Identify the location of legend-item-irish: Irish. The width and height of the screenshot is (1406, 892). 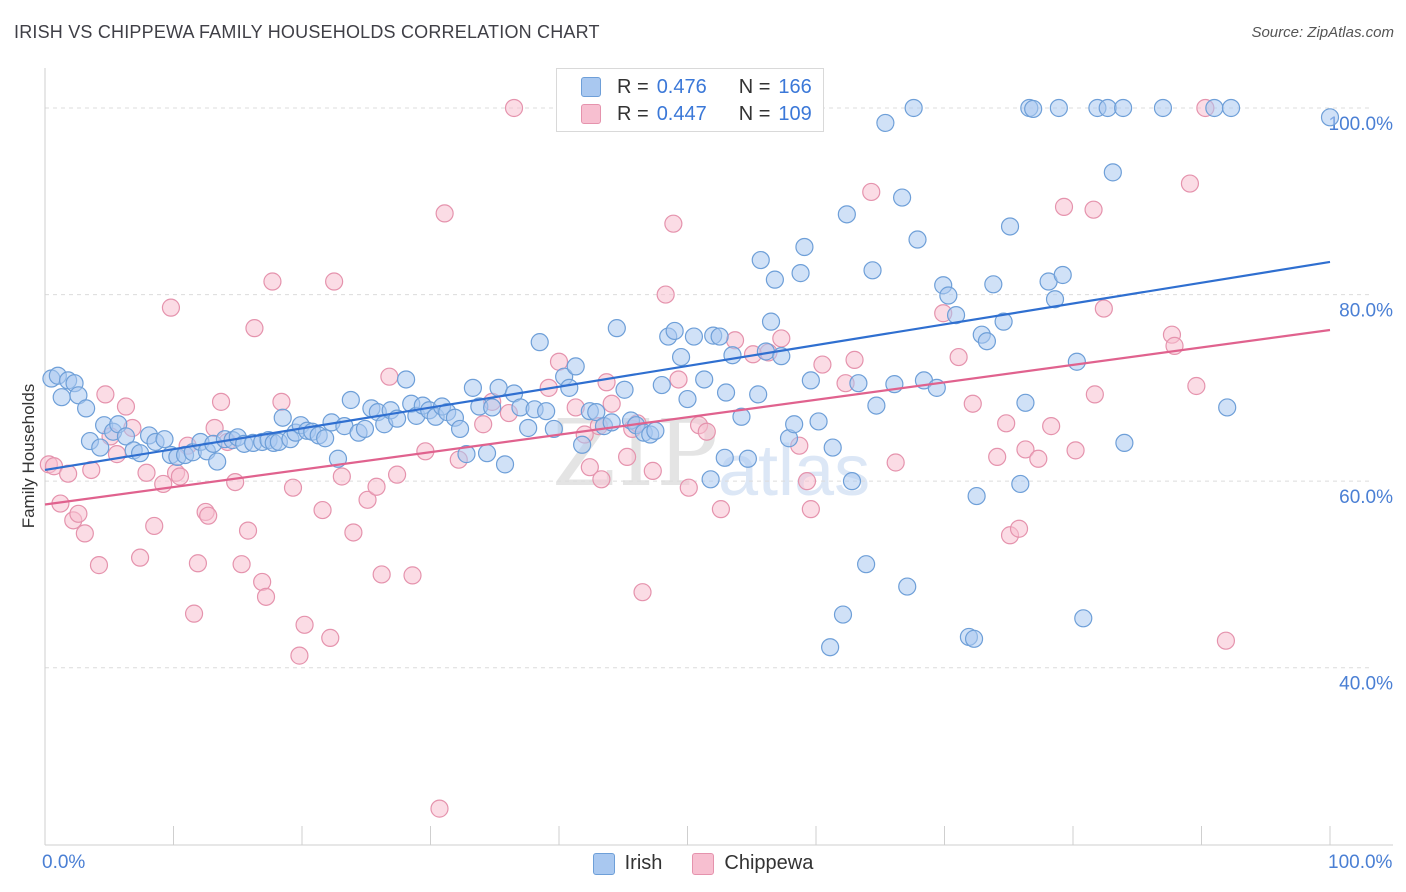
(627, 863).